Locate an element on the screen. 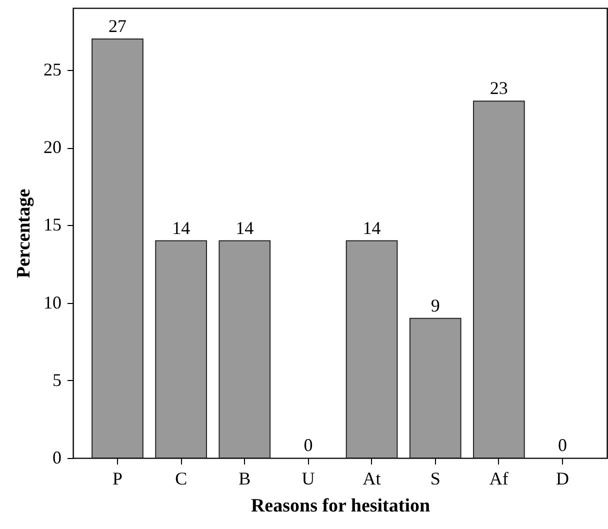  x-axis-title: Reasons for hesitation is located at coordinates (340, 506).